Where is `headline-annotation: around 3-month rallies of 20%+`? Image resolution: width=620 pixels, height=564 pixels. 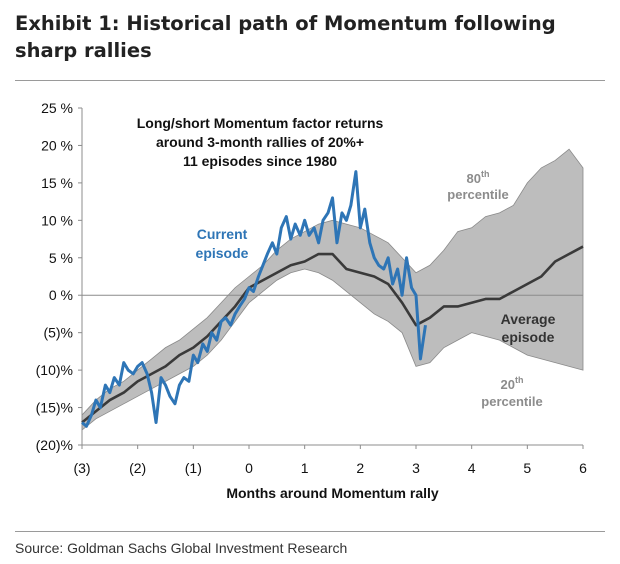 headline-annotation: around 3-month rallies of 20%+ is located at coordinates (260, 142).